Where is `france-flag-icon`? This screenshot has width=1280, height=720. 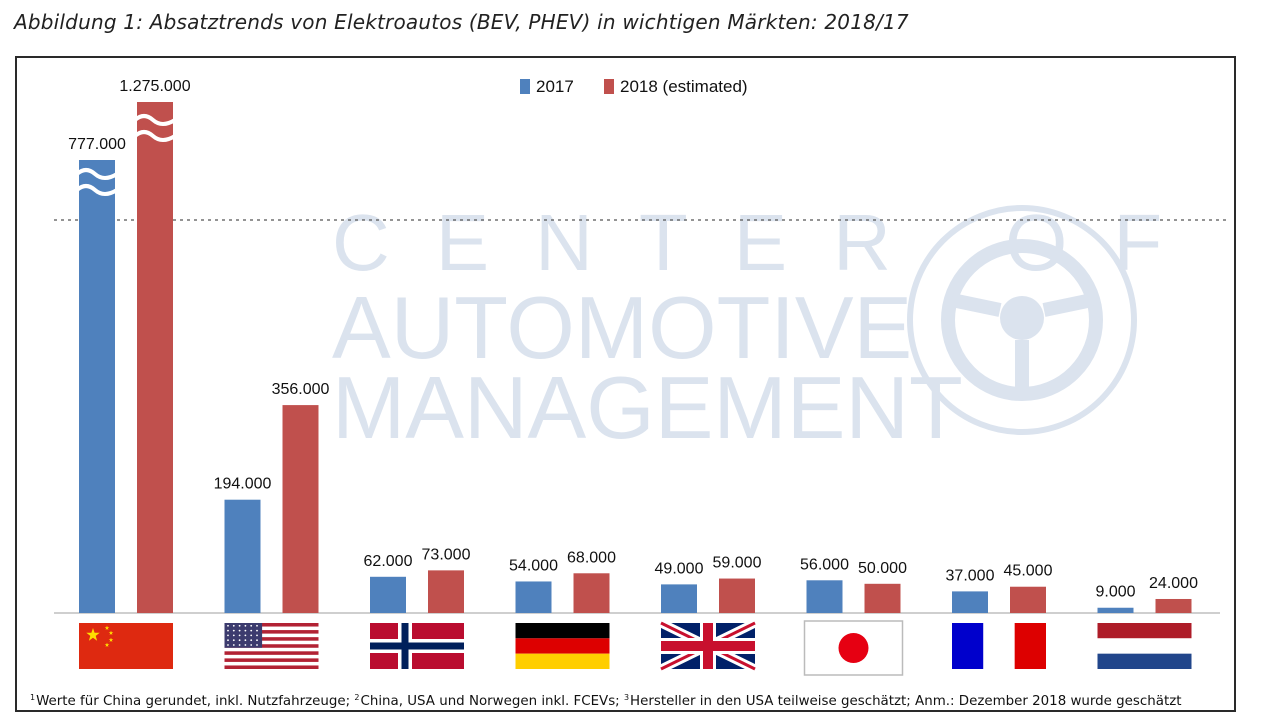
france-flag-icon is located at coordinates (999, 646).